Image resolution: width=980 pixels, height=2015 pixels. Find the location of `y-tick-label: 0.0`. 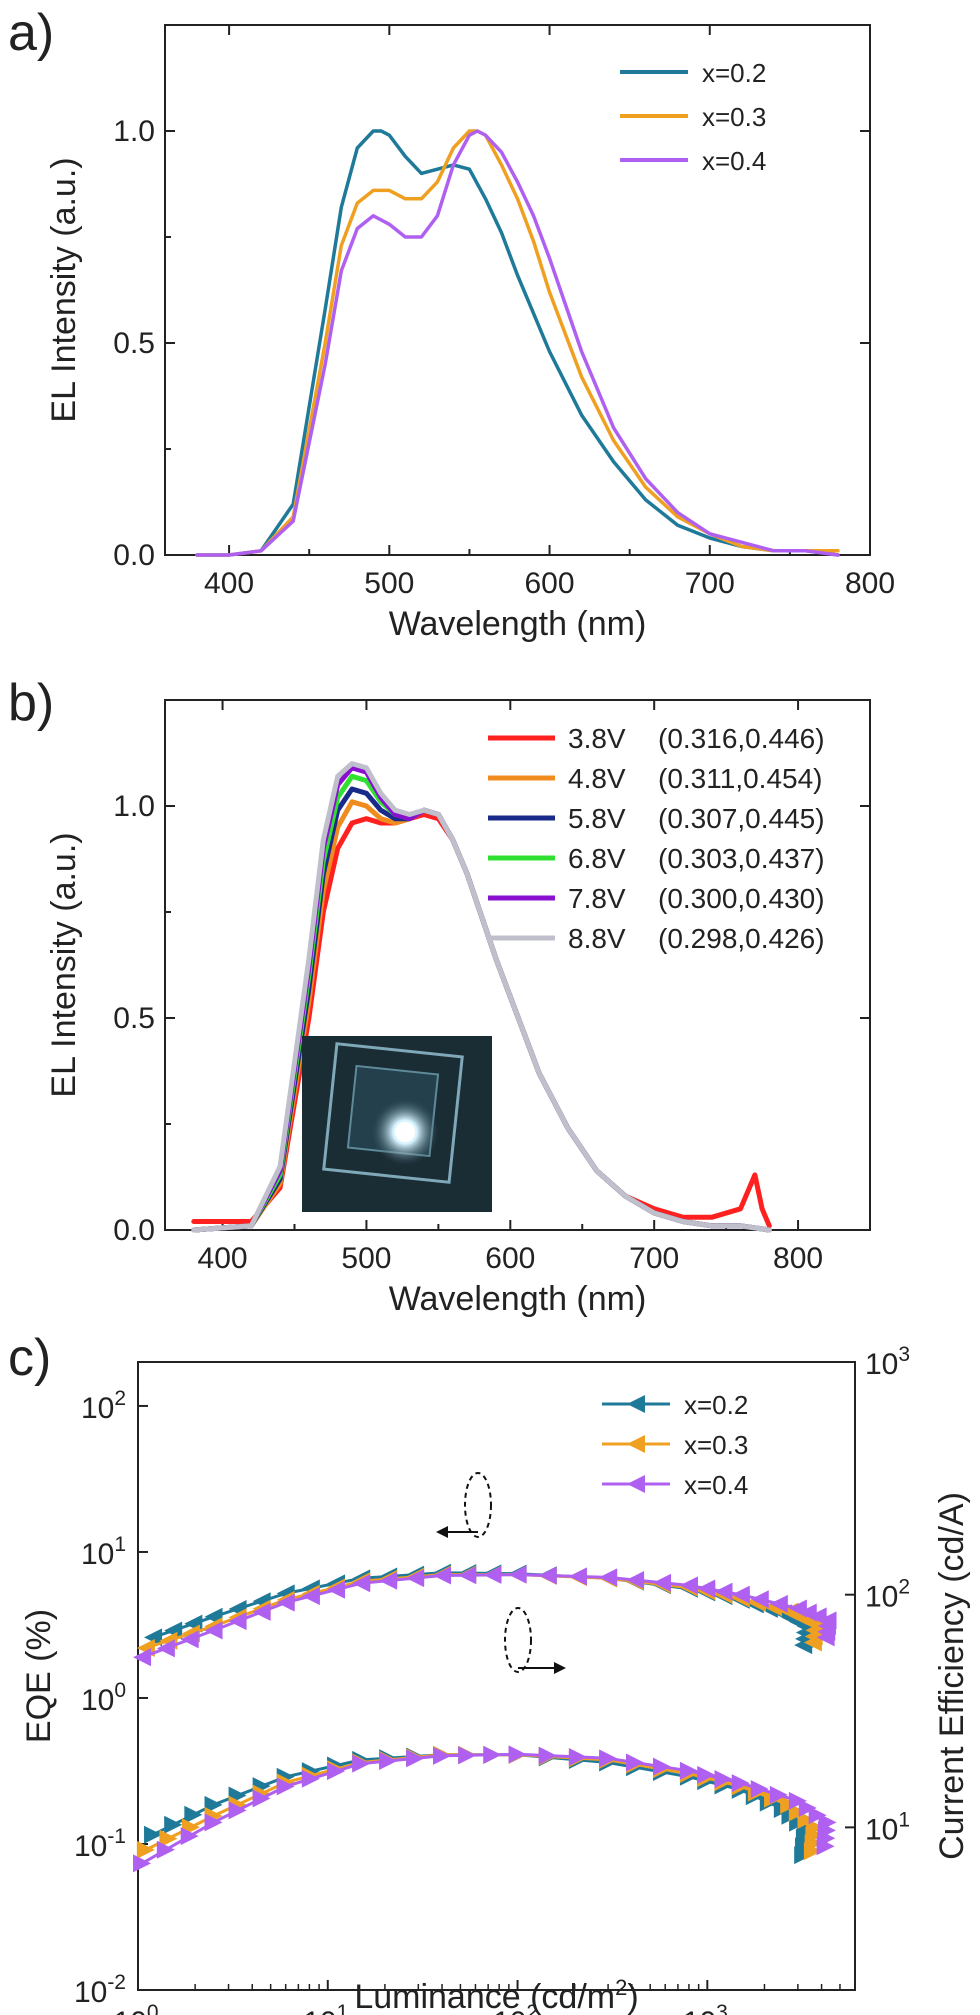

y-tick-label: 0.0 is located at coordinates (134, 1230).